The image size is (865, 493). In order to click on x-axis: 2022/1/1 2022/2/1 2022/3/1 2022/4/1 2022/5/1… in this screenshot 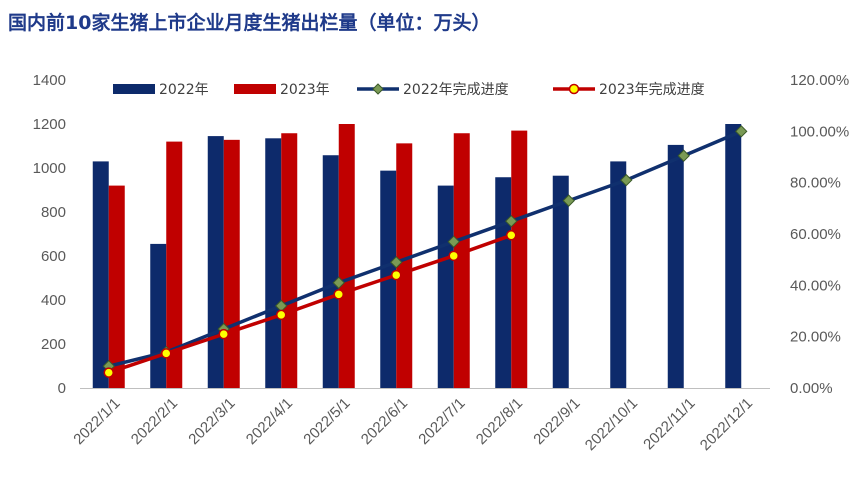, I will do `click(413, 424)`.